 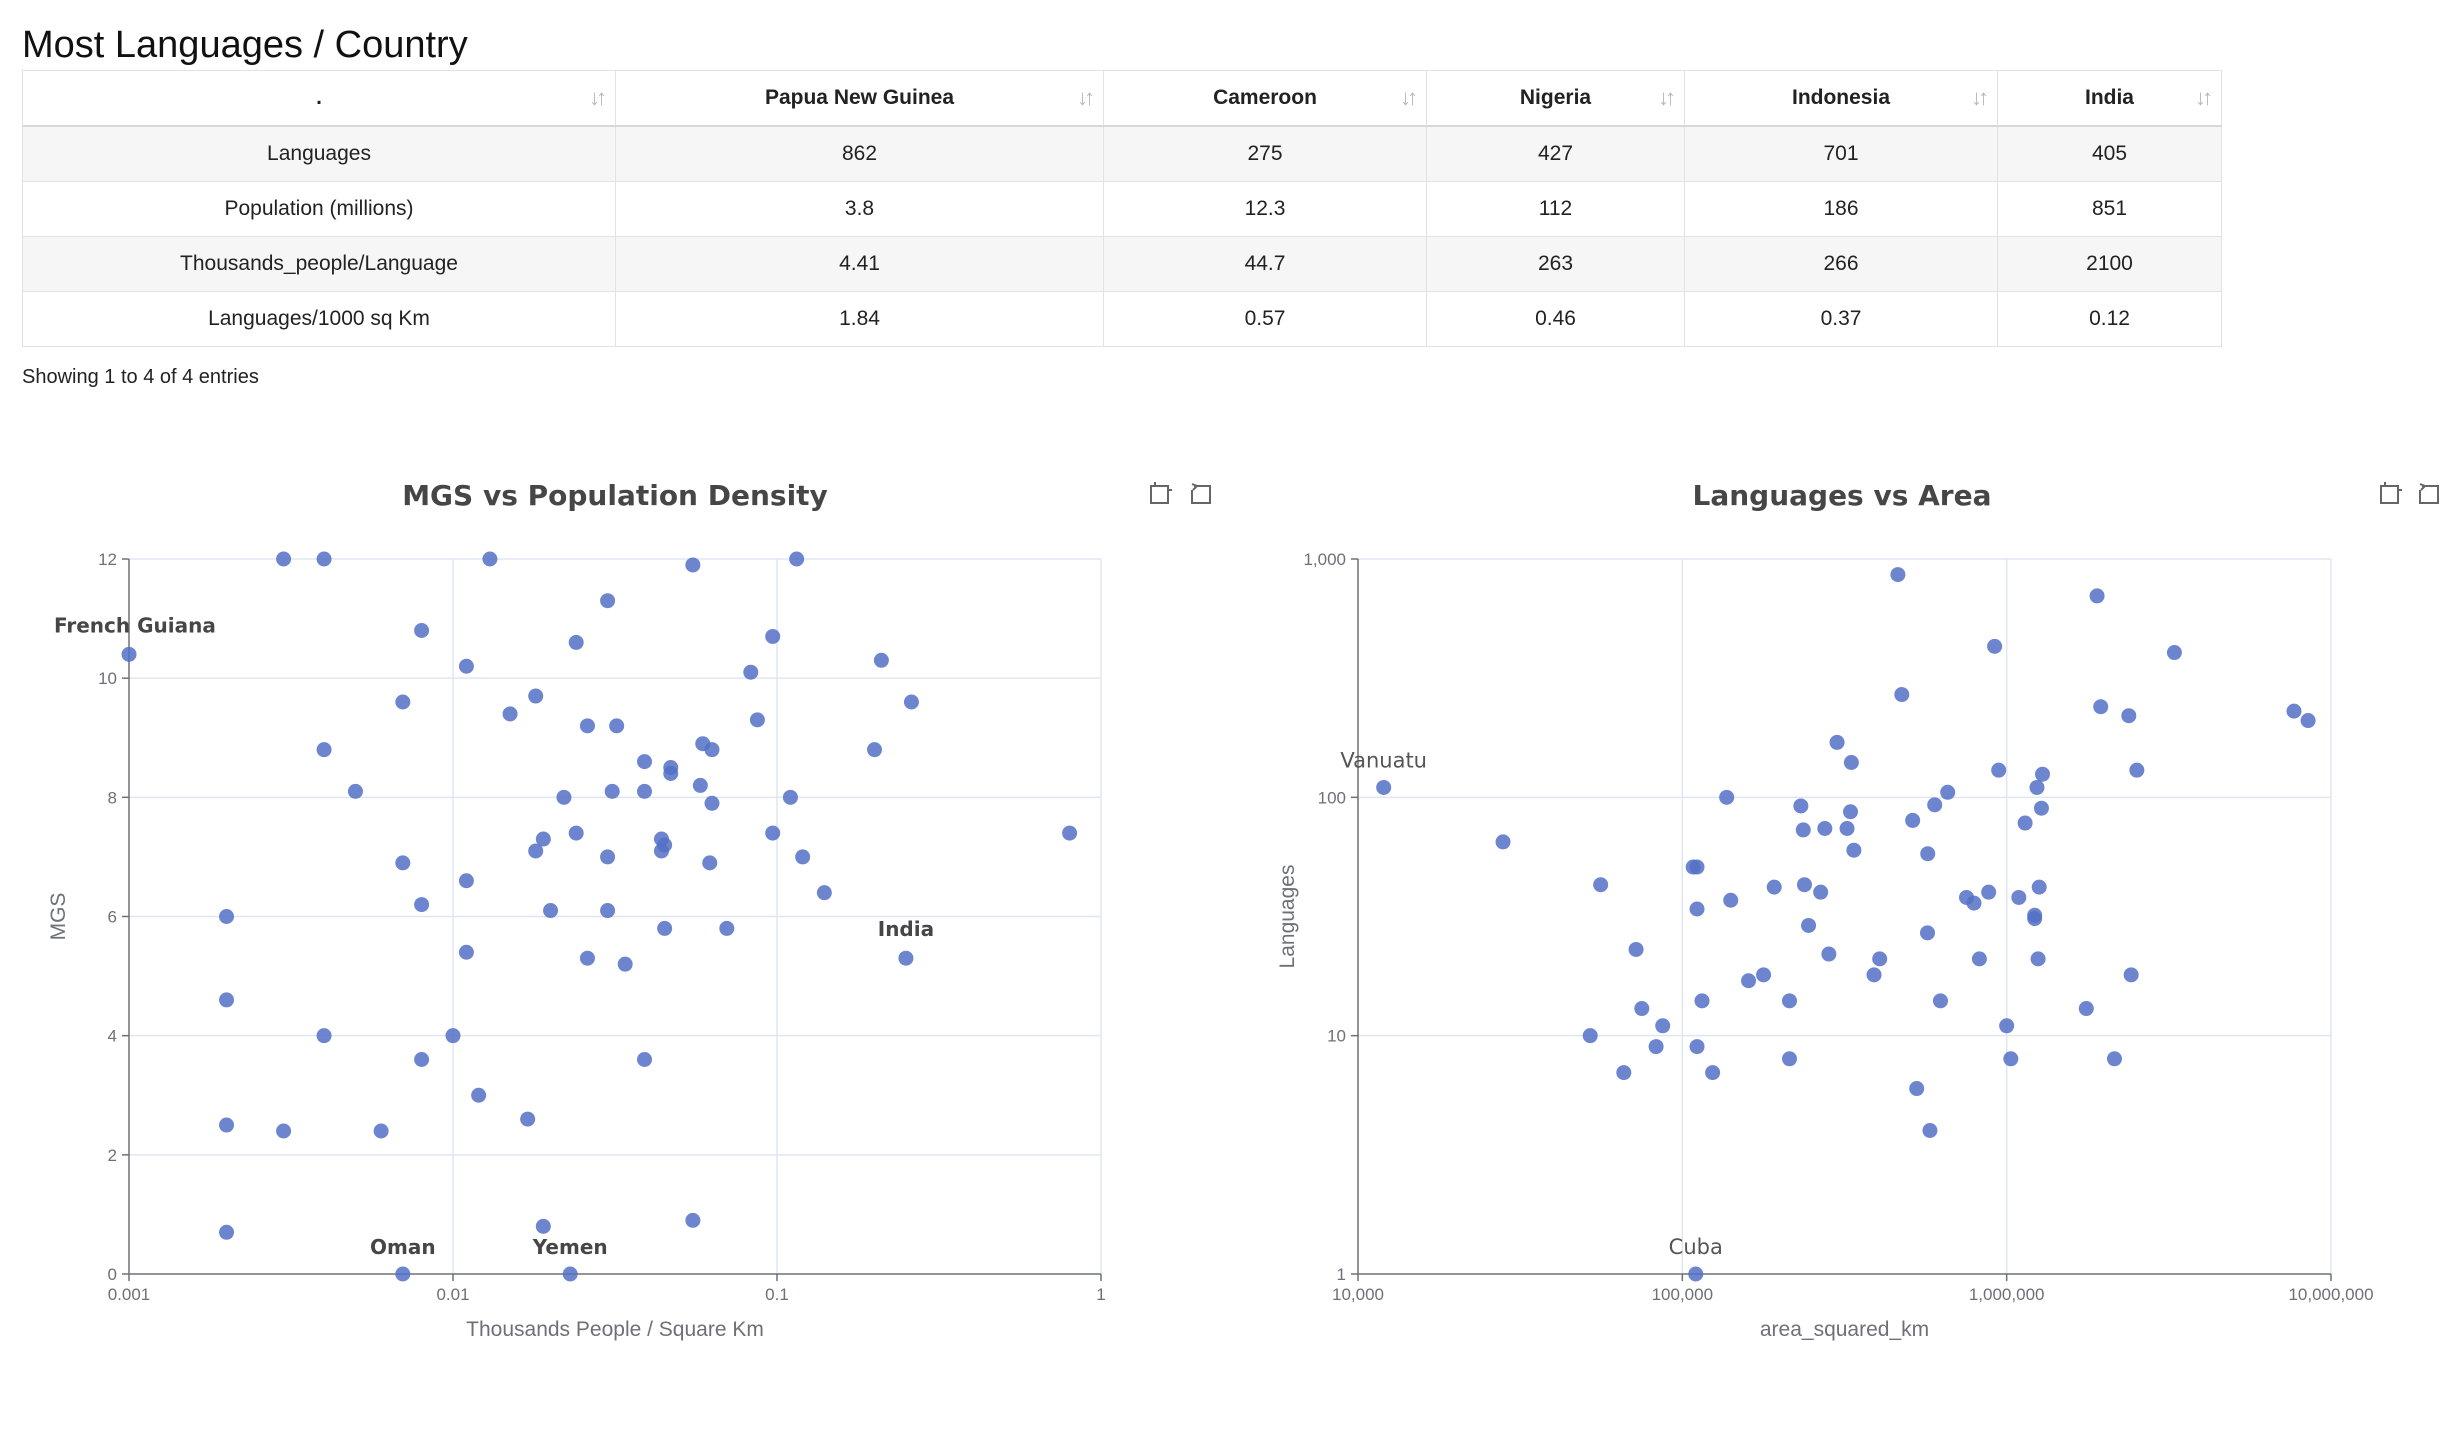 What do you see at coordinates (1265, 153) in the screenshot?
I see `table-cell: 275` at bounding box center [1265, 153].